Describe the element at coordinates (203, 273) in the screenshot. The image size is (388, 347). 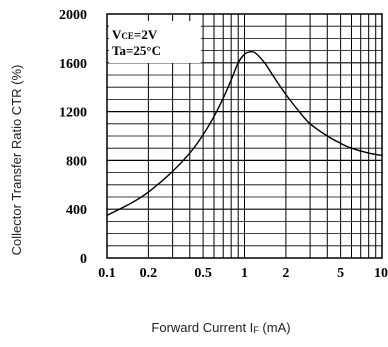
I see `x-tick-label: 0.5` at that location.